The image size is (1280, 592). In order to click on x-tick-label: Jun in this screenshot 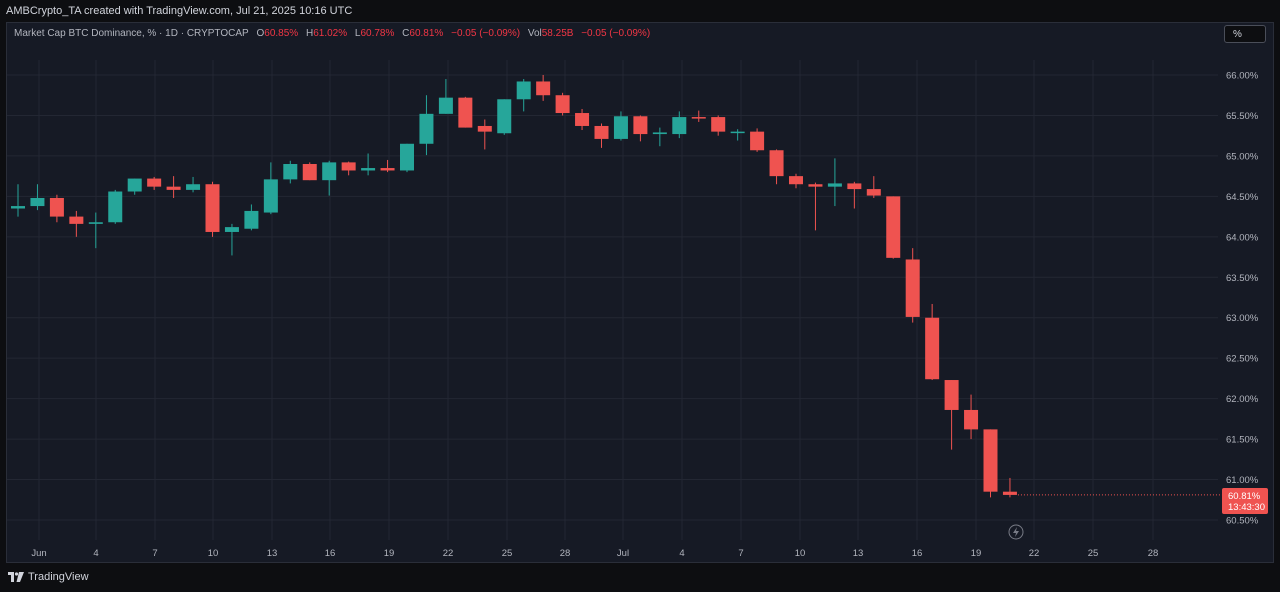, I will do `click(38, 553)`.